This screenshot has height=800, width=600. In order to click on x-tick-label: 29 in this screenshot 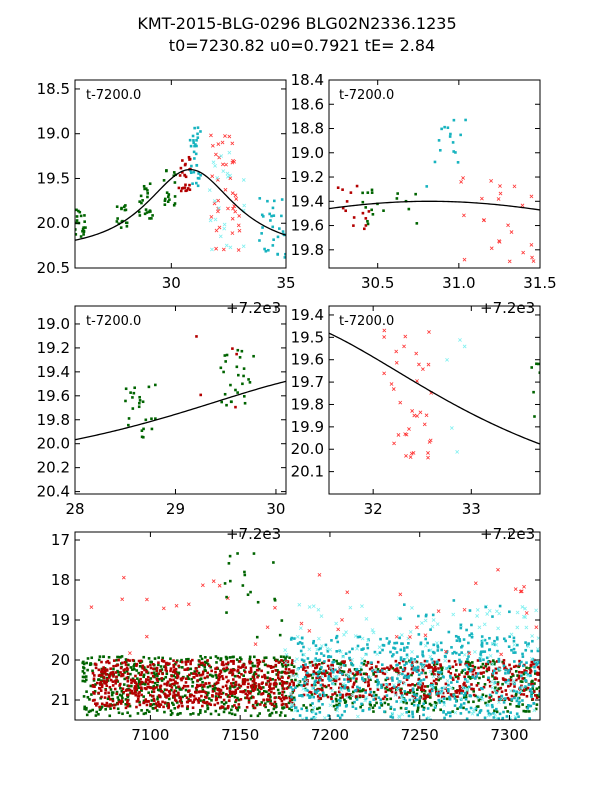, I will do `click(175, 509)`.